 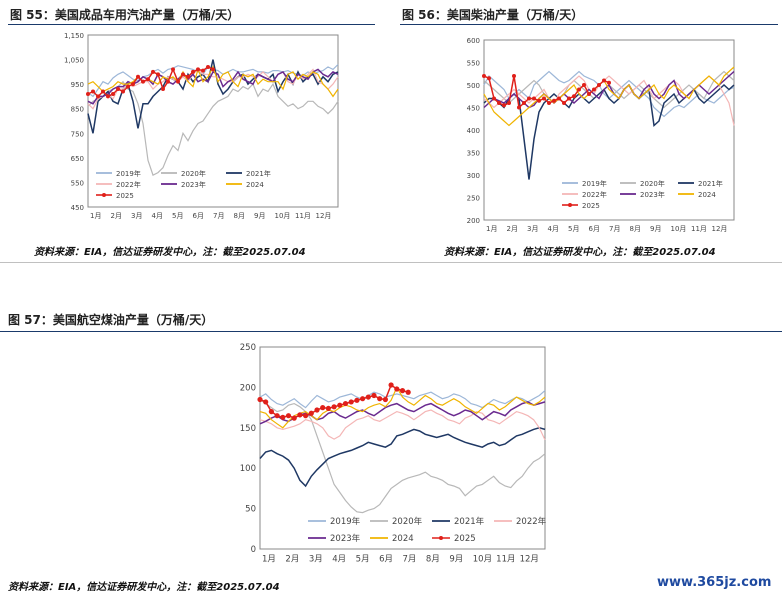 What do you see at coordinates (170, 252) in the screenshot?
I see `figure-55-source: 资料来源：EIA，信达证券研发中心，注：截至2025.07.04` at bounding box center [170, 252].